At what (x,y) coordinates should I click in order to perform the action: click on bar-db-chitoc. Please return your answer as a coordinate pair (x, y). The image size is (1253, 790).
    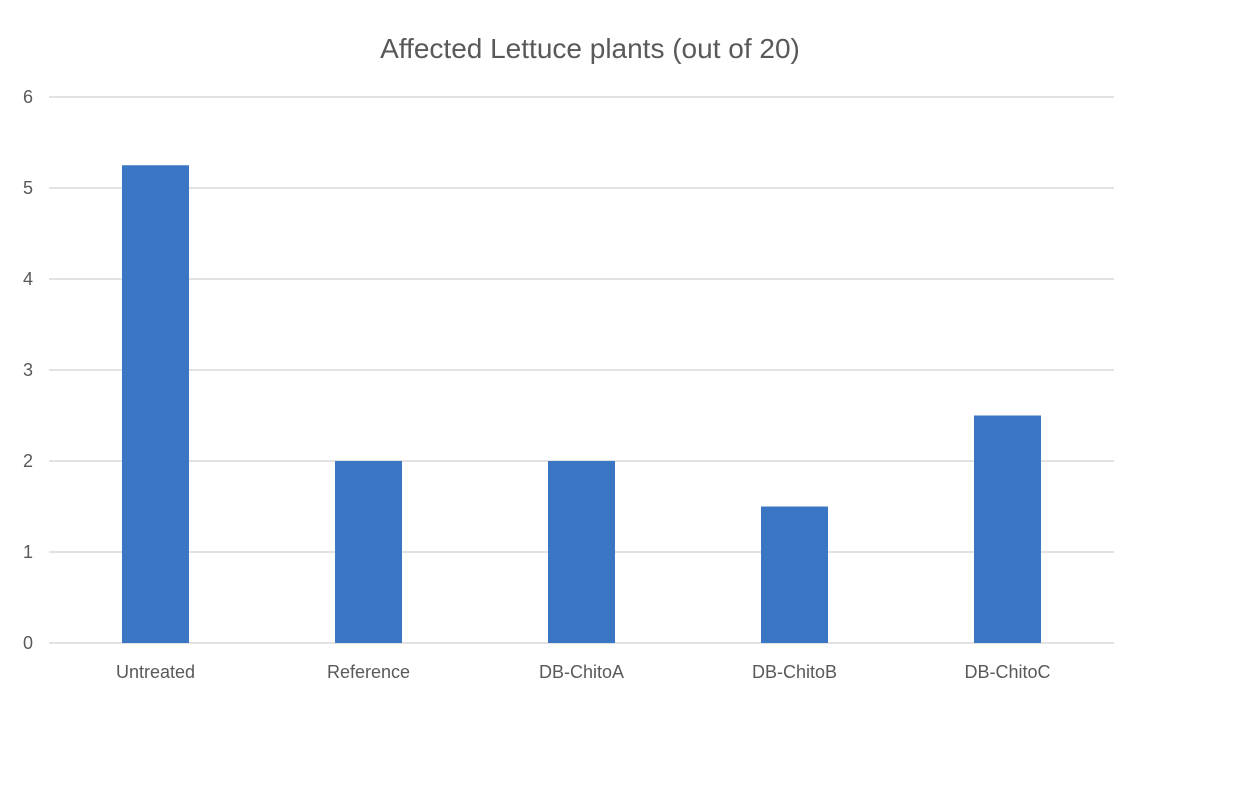
    Looking at the image, I should click on (1007, 529).